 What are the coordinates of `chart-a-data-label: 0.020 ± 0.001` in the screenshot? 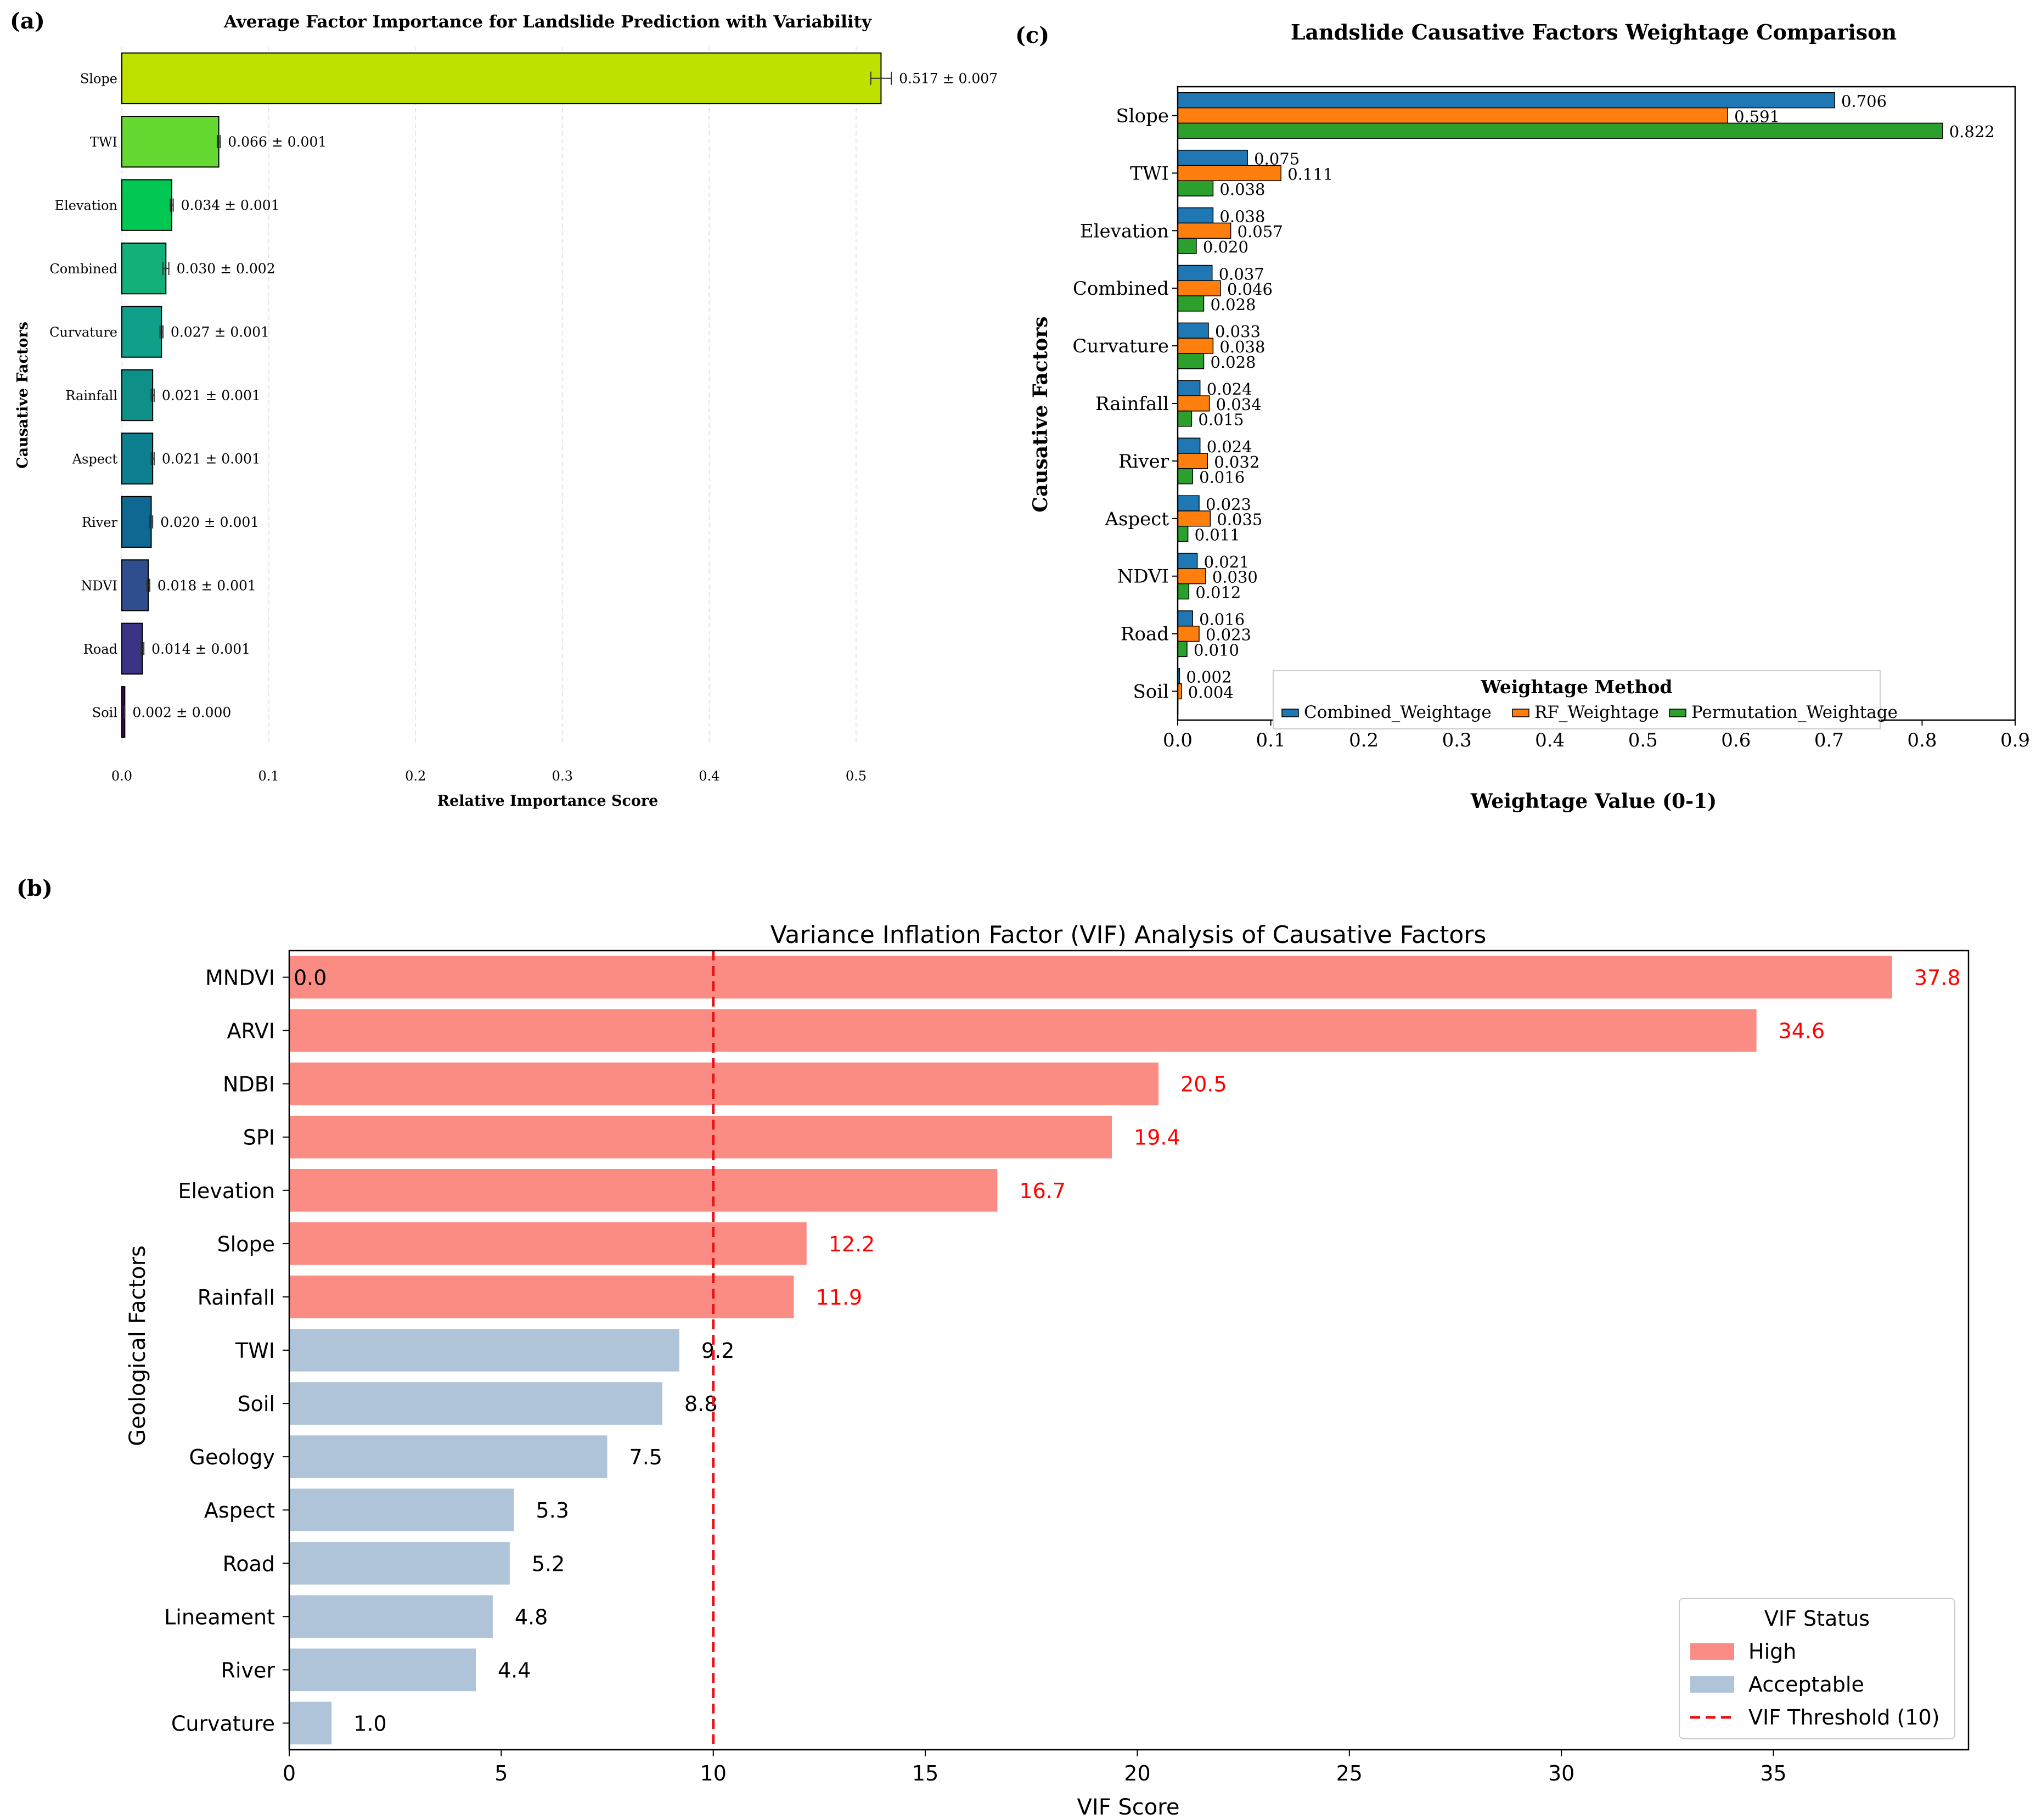 It's located at (209, 522).